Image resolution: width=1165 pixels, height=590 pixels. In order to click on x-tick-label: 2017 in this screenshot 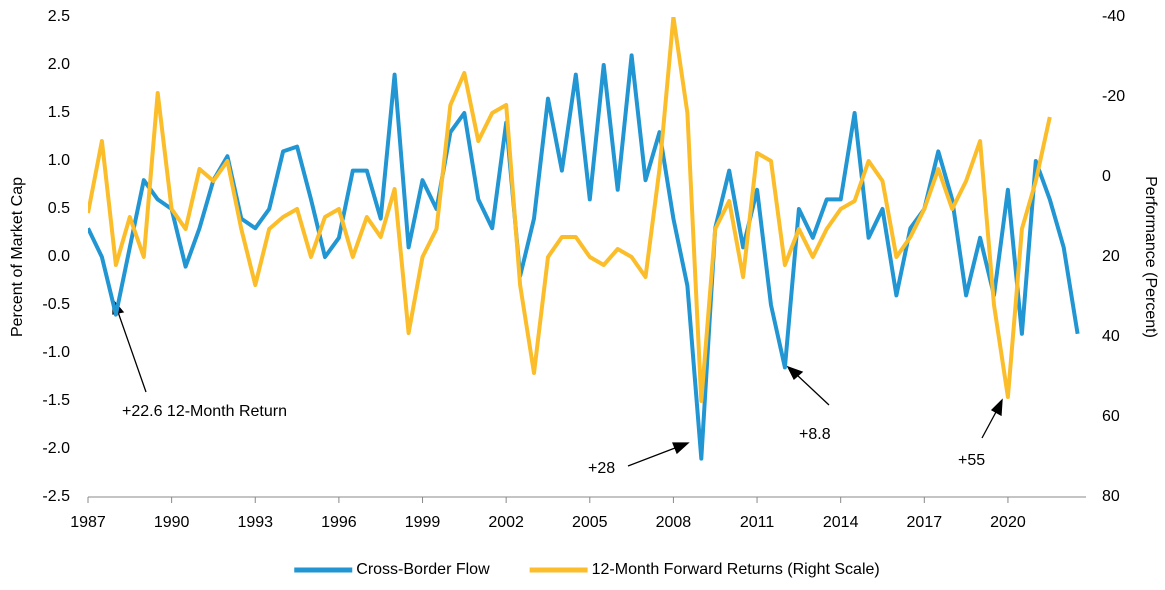, I will do `click(925, 522)`.